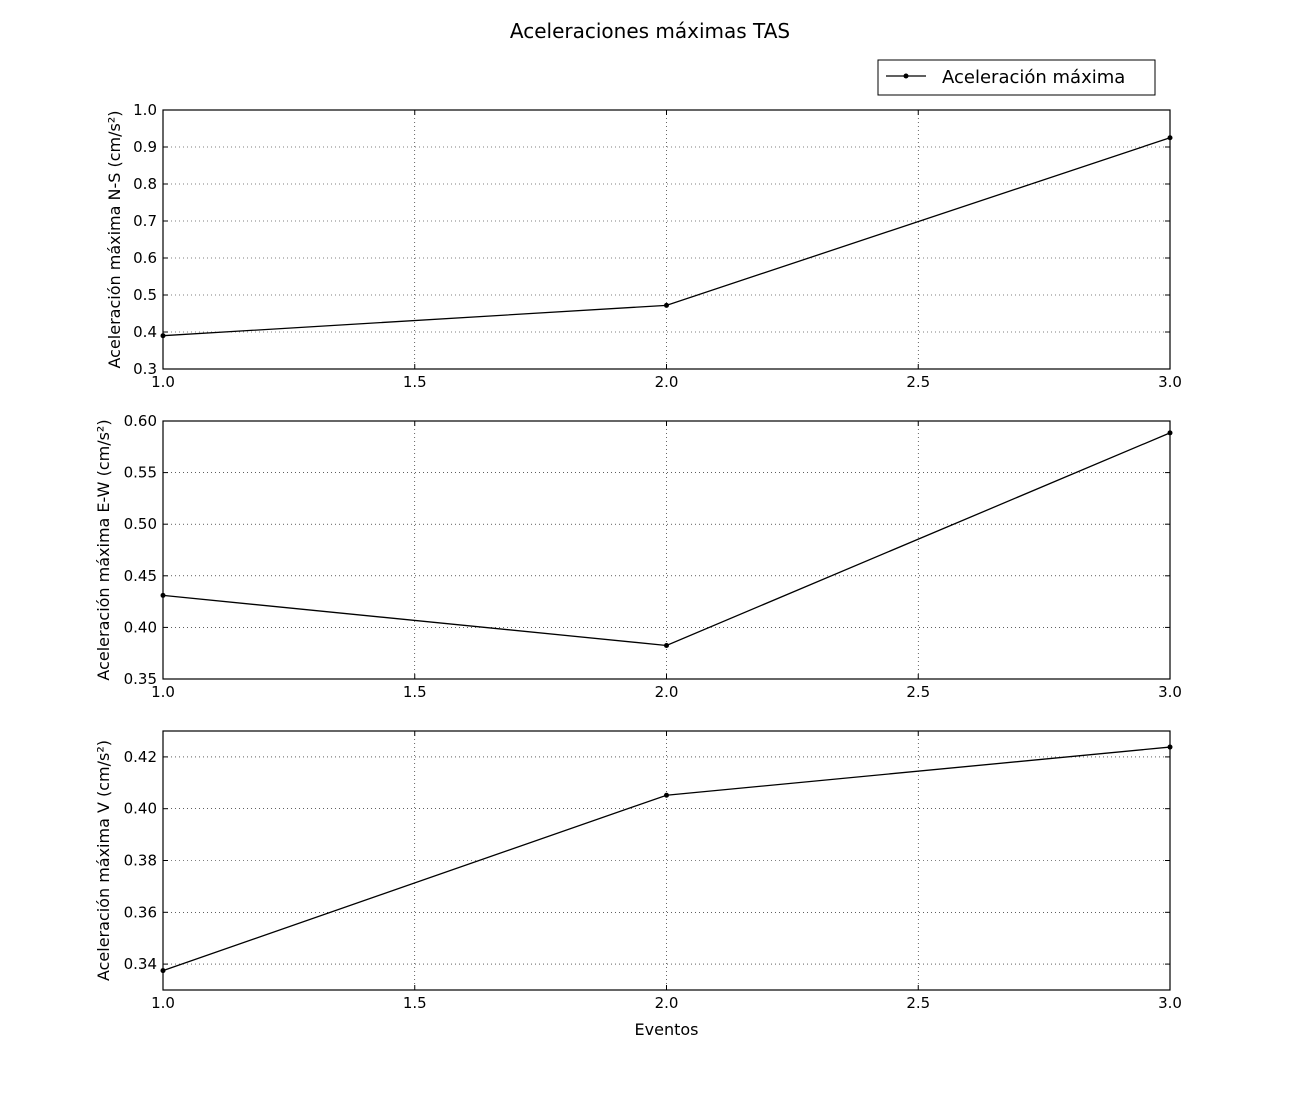  Describe the element at coordinates (650, 31) in the screenshot. I see `chart-title: Aceleraciones máximas TAS` at that location.